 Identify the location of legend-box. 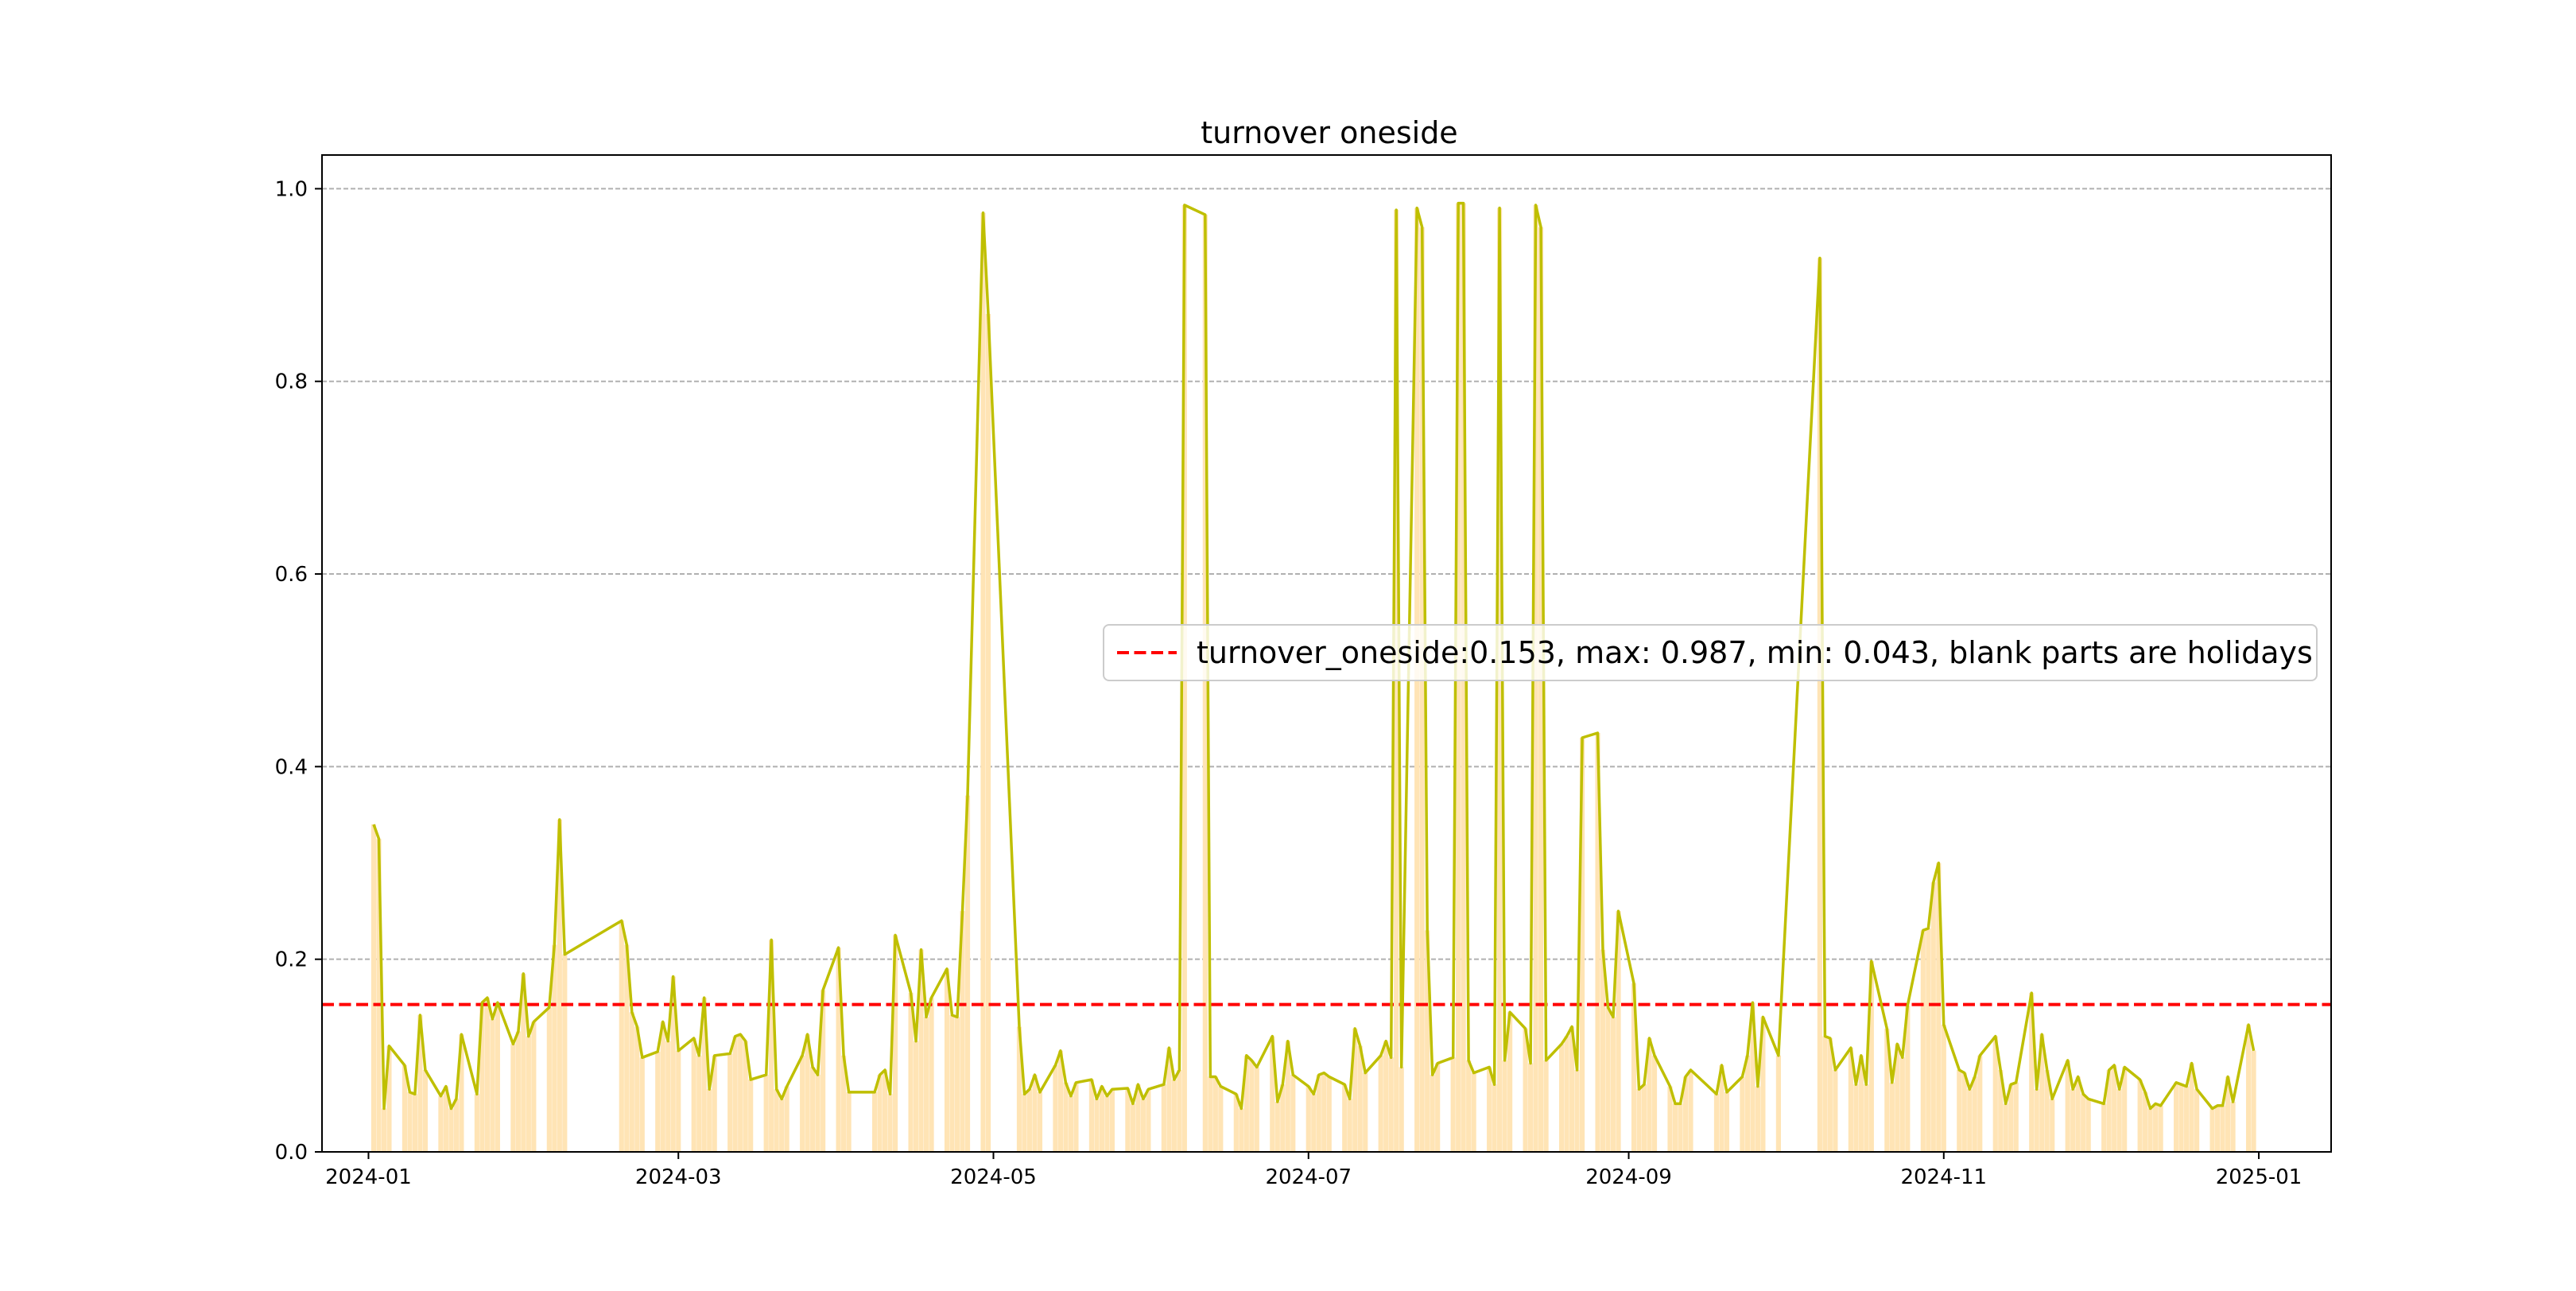
(1710, 653).